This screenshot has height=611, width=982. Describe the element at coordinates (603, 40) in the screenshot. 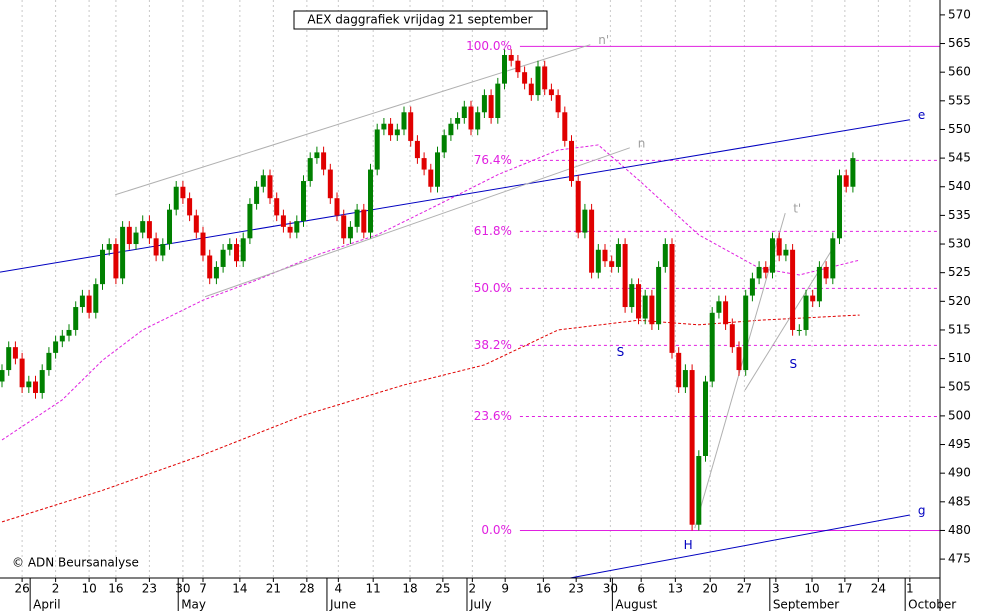

I see `trendline-label: n'` at that location.